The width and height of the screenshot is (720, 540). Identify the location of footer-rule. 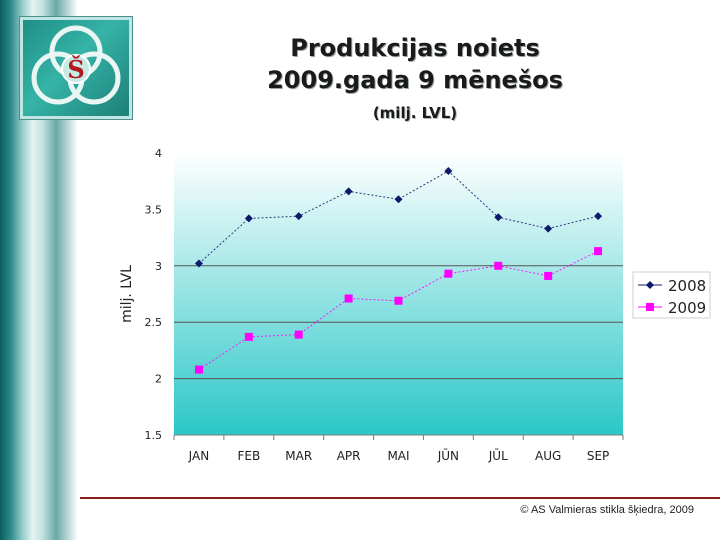
(400, 498).